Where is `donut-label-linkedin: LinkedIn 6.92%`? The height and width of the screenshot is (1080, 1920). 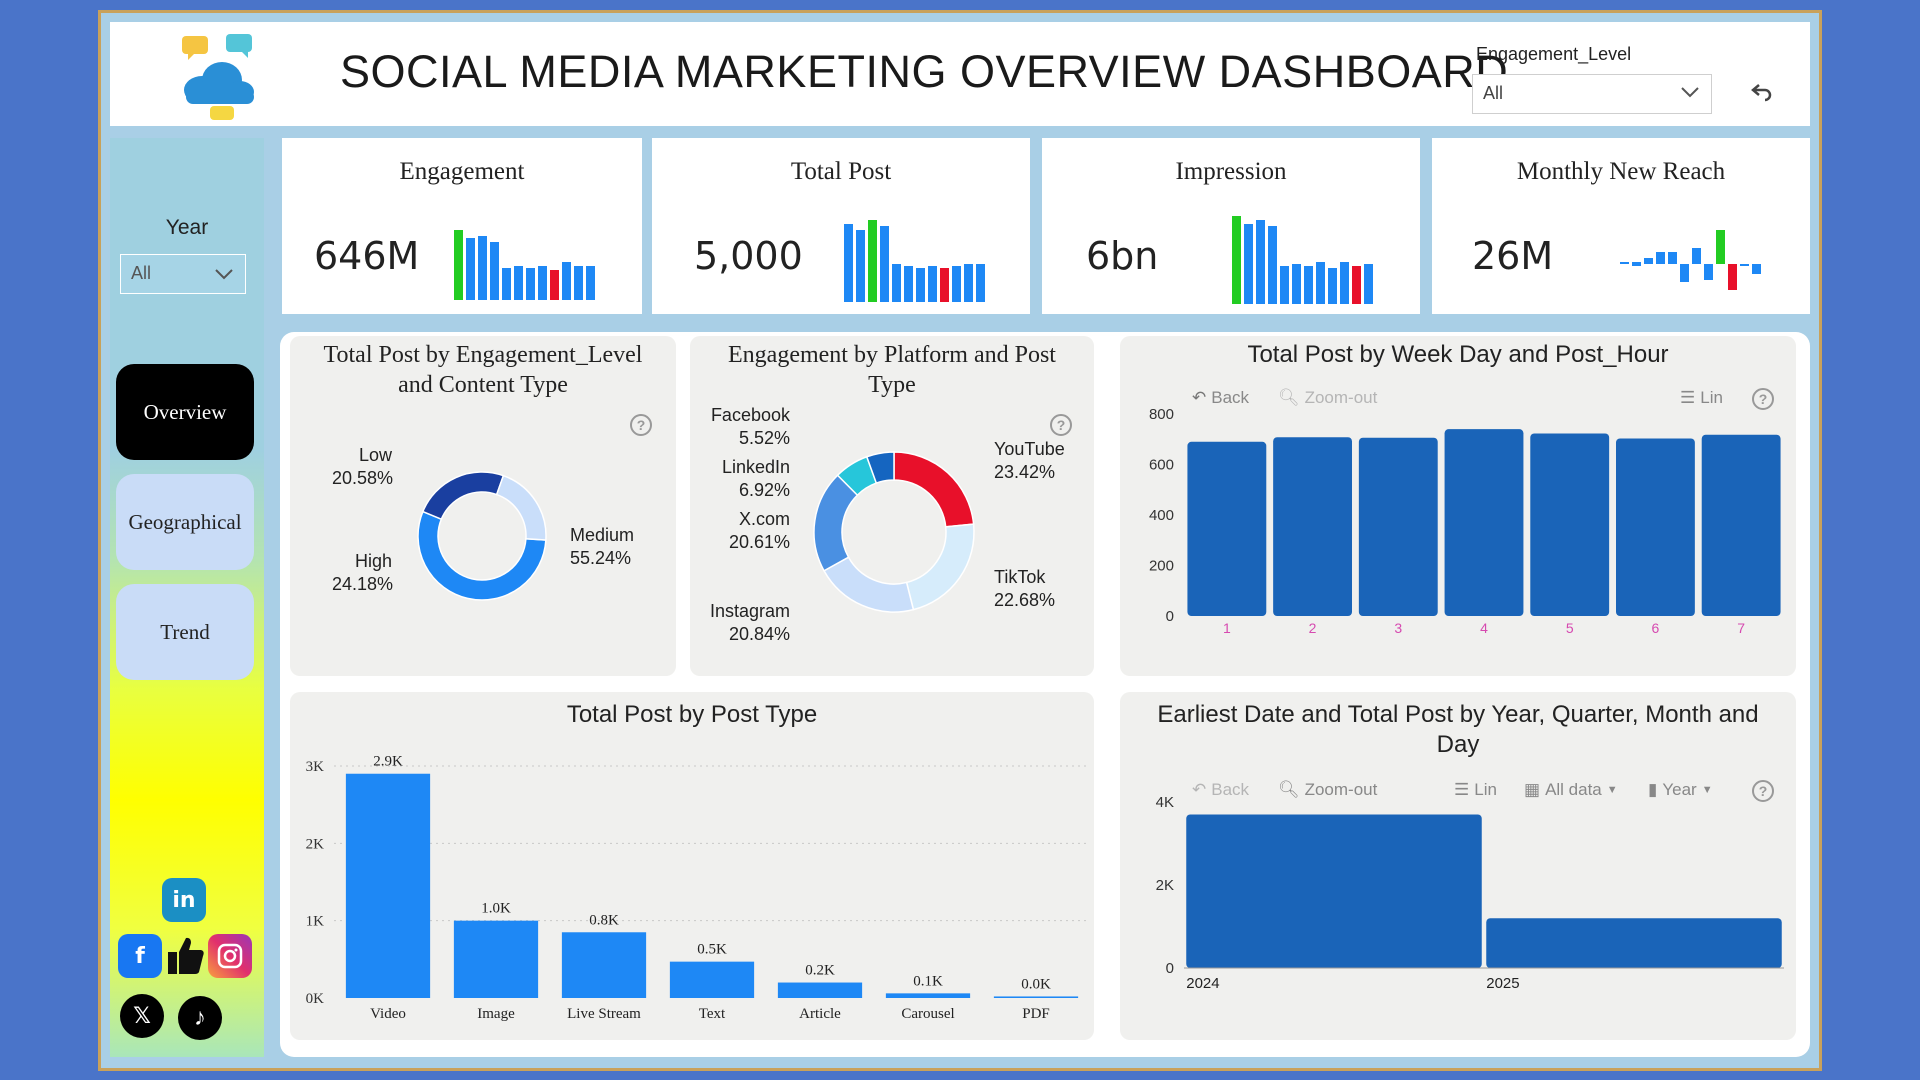
donut-label-linkedin: LinkedIn 6.92% is located at coordinates (749, 479).